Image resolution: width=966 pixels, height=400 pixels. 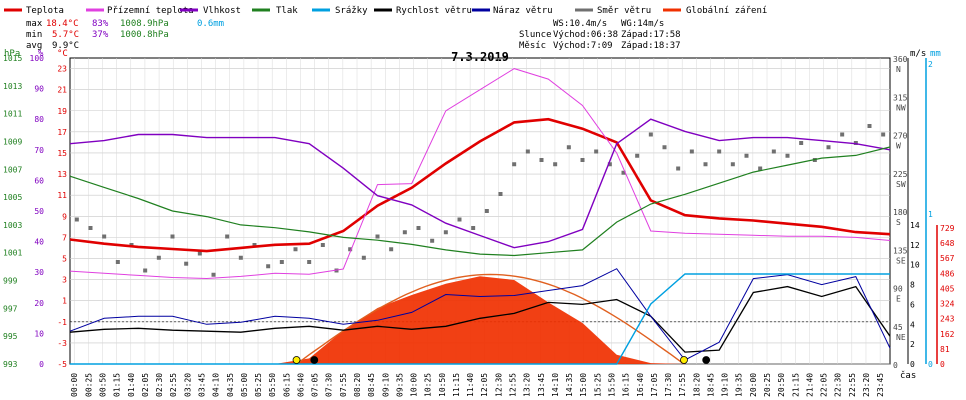 What do you see at coordinates (62, 343) in the screenshot?
I see `y-tick-temperature: -3` at bounding box center [62, 343].